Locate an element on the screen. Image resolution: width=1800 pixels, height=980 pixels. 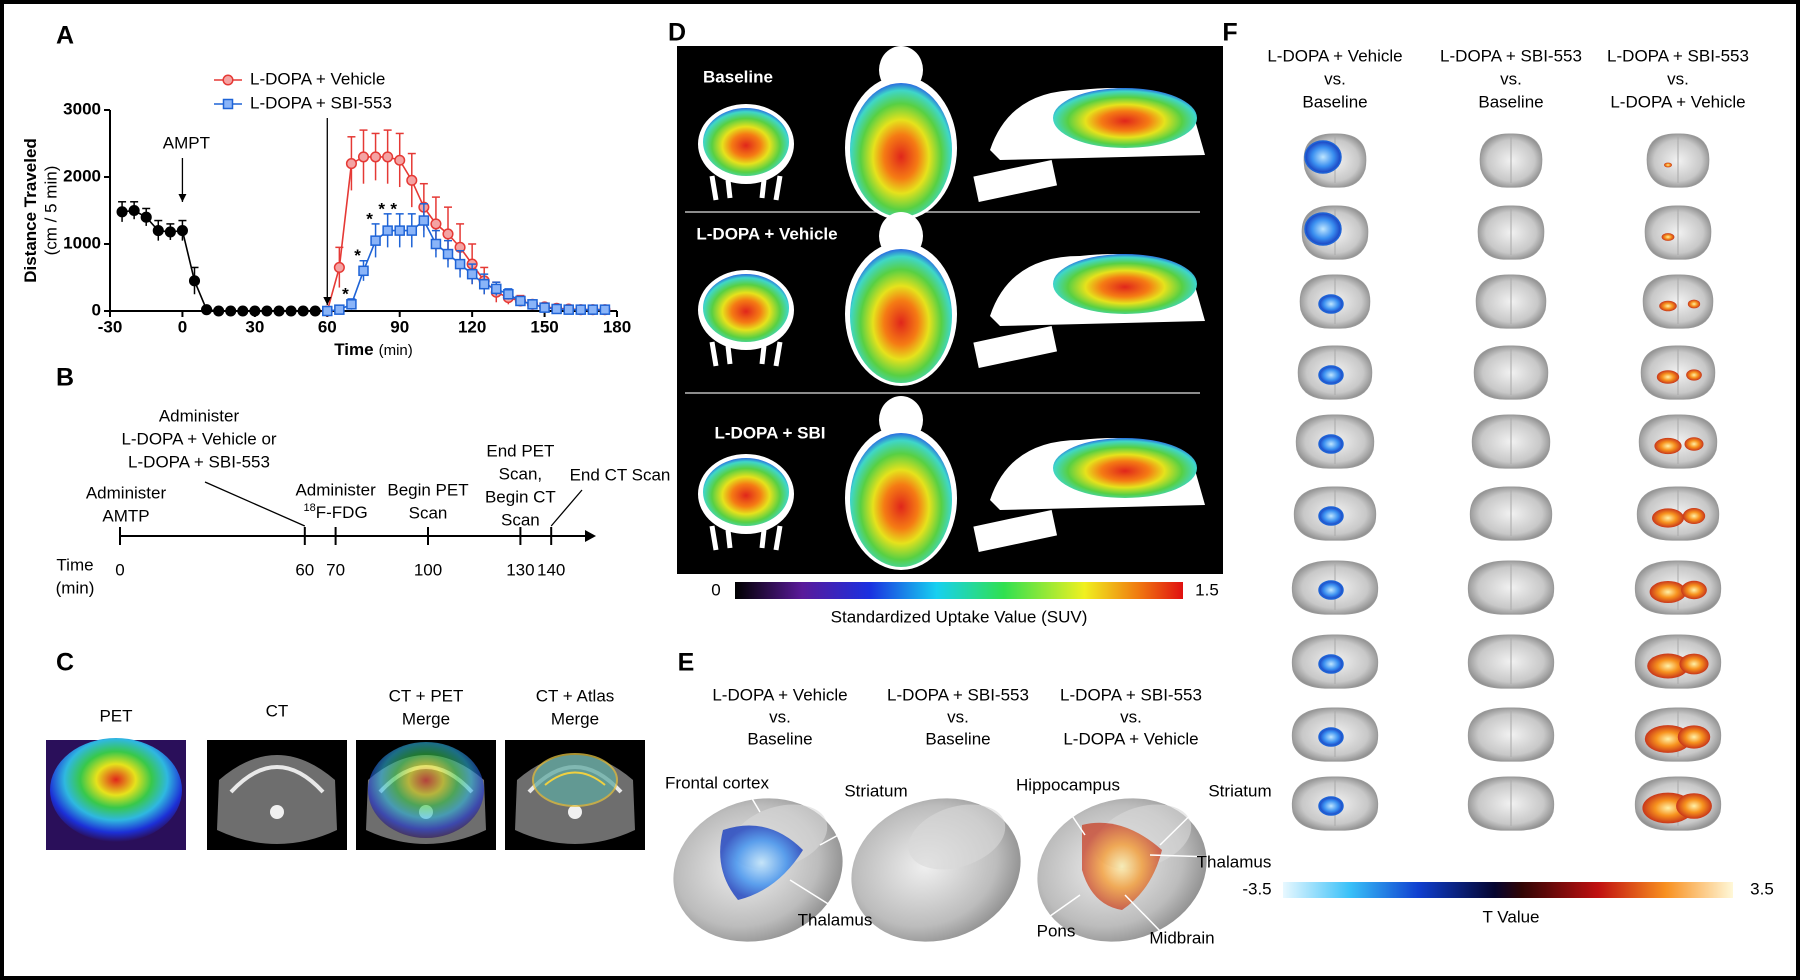
suv-colorbar is located at coordinates (959, 590).